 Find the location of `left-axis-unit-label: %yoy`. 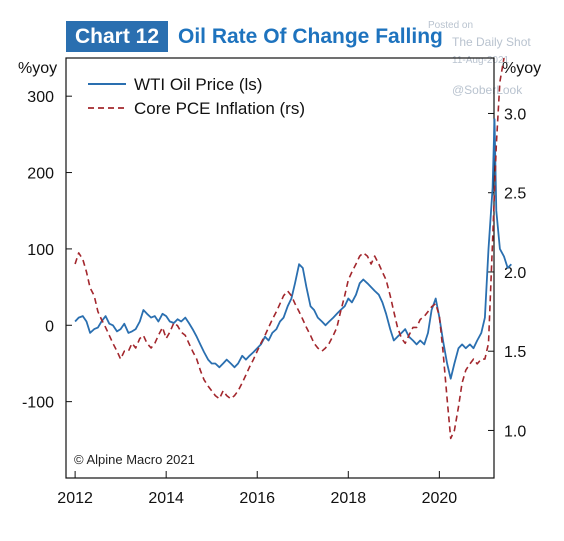

left-axis-unit-label: %yoy is located at coordinates (38, 68).